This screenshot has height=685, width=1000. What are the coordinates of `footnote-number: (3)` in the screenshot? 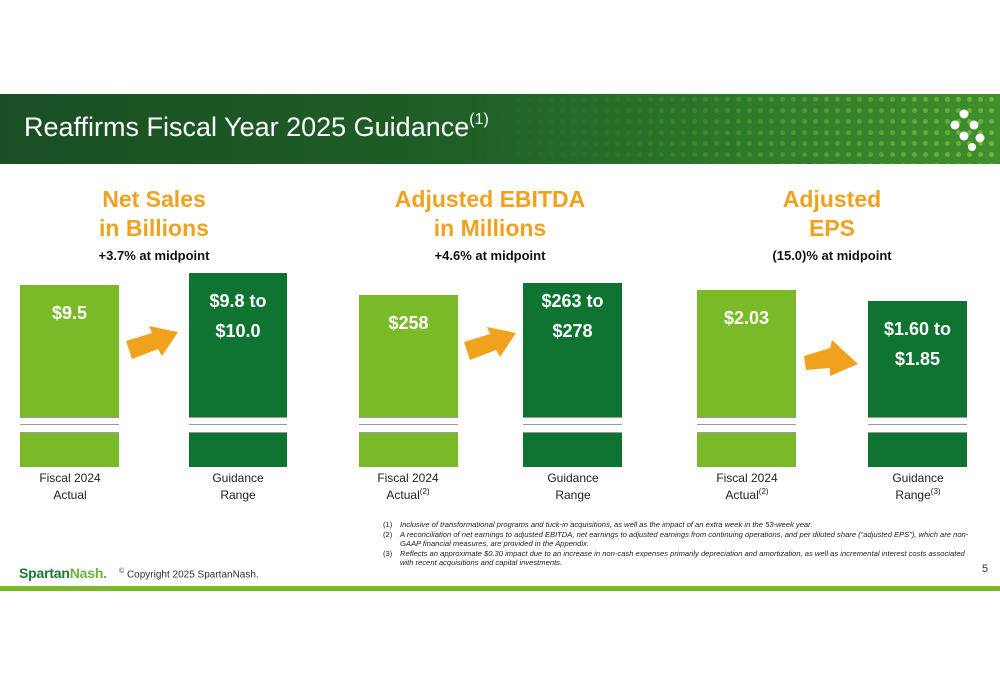 It's located at (388, 553).